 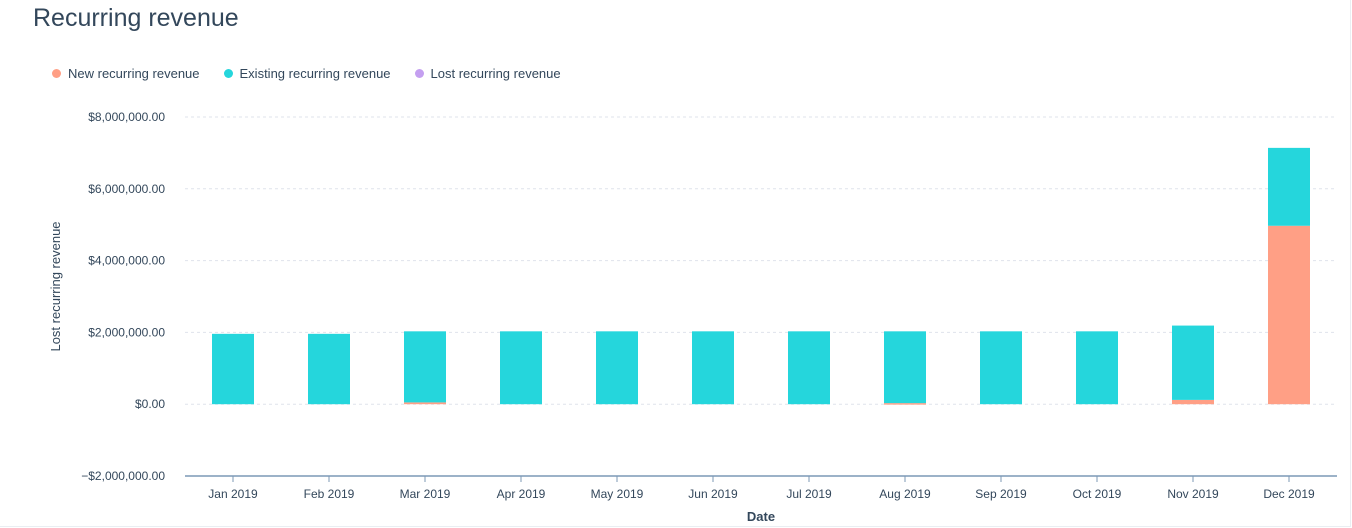 What do you see at coordinates (425, 494) in the screenshot?
I see `x-tick-label: Mar 2019` at bounding box center [425, 494].